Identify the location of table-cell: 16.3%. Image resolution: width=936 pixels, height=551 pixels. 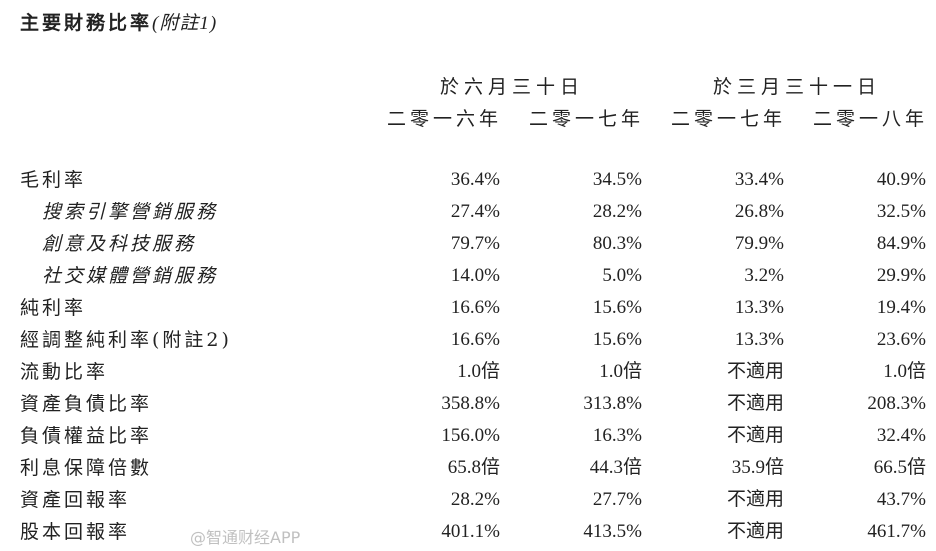
(617, 435).